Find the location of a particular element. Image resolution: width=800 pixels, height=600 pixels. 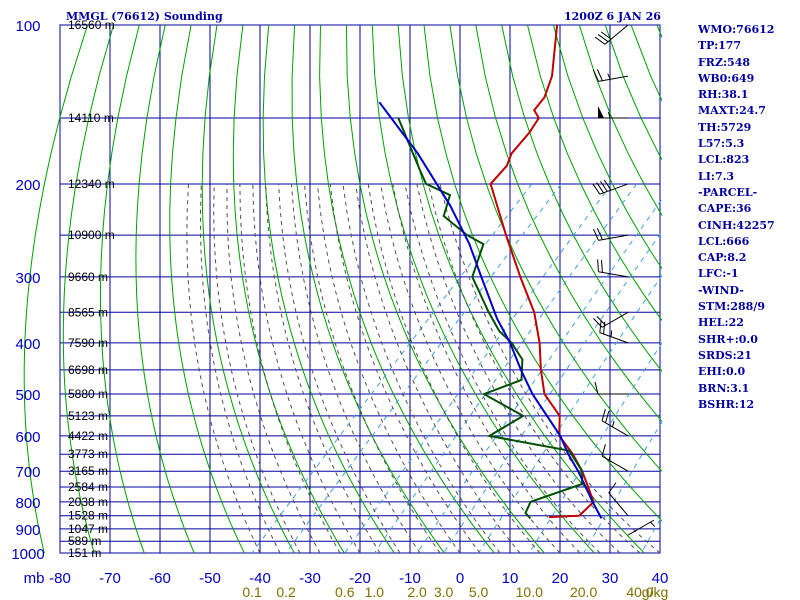

height-label: 14110 m is located at coordinates (91, 118).